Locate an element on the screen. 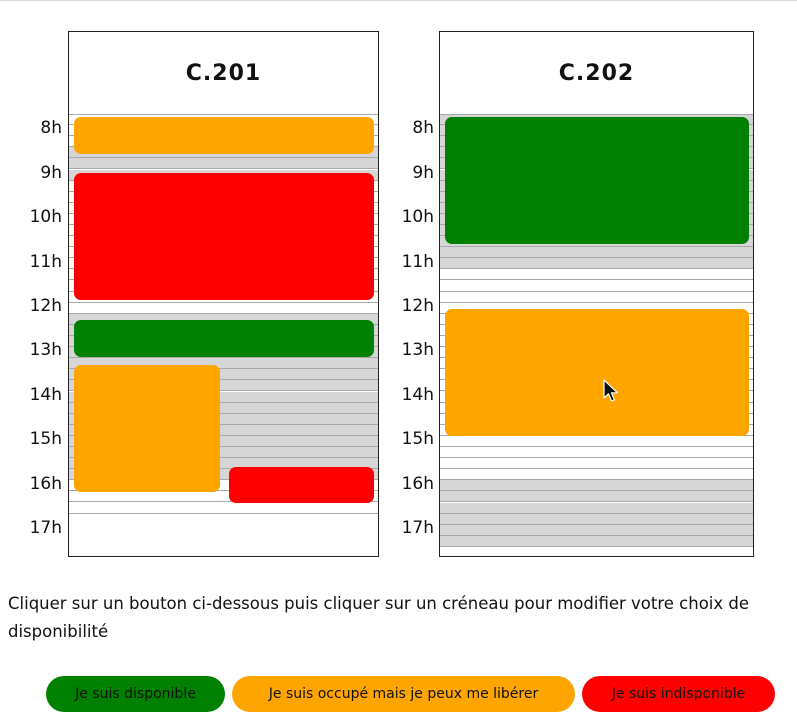  top-divider is located at coordinates (398, 0).